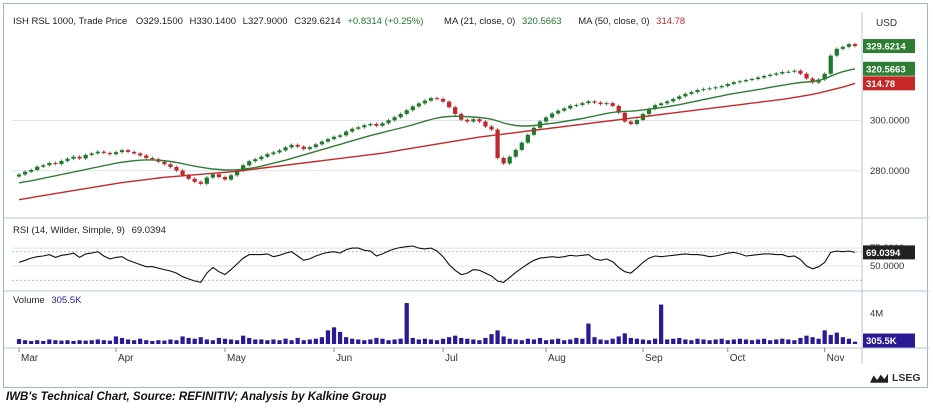 Image resolution: width=933 pixels, height=409 pixels. I want to click on logo-text: LSEG, so click(906, 378).